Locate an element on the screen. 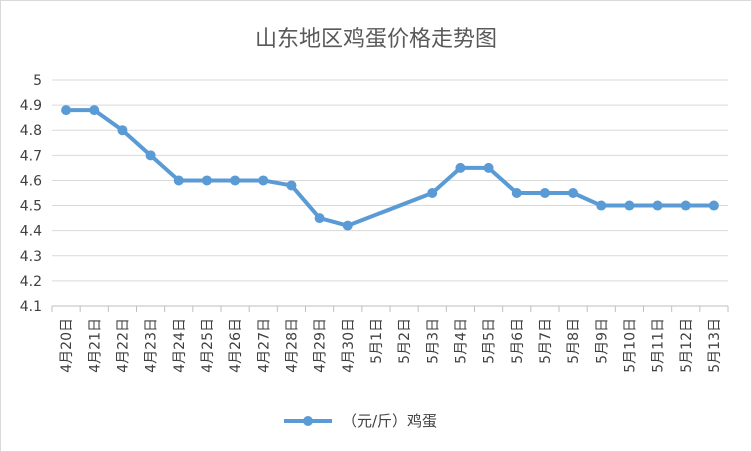  x-tick-label: 5月1日 is located at coordinates (377, 341).